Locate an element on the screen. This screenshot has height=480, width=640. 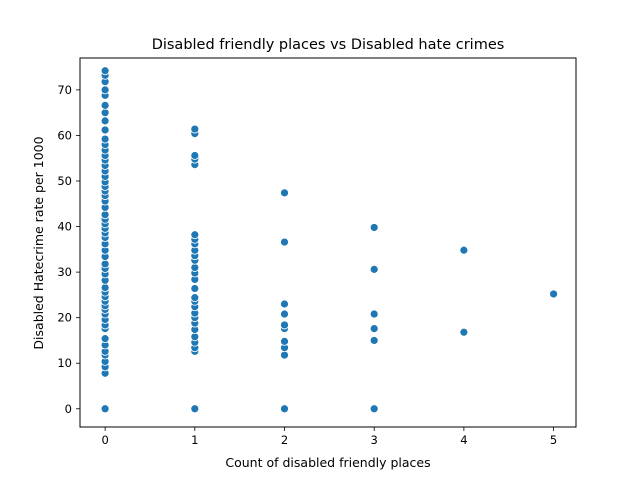
x-axis-label: Count of disabled friendly places is located at coordinates (327, 462).